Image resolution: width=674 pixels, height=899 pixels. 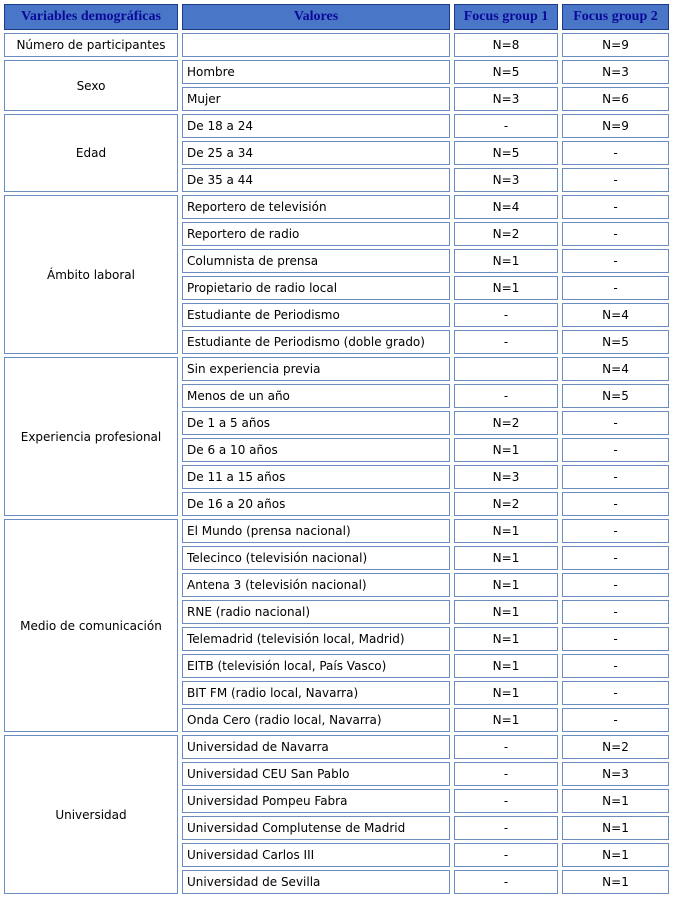 What do you see at coordinates (91, 17) in the screenshot?
I see `header-cell: Variables demográficas` at bounding box center [91, 17].